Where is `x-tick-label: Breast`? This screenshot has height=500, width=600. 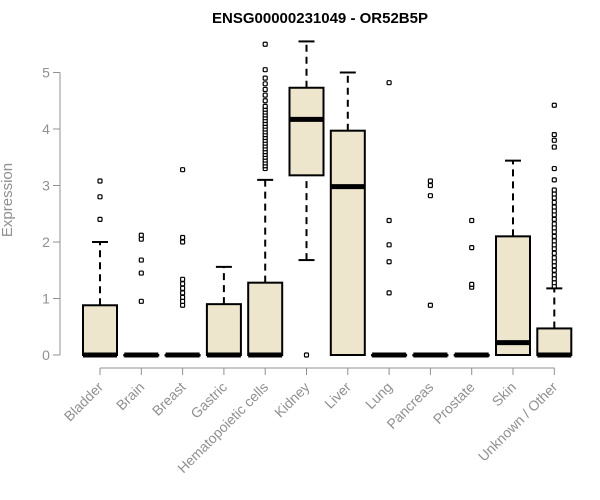 x-tick-label: Breast is located at coordinates (169, 399).